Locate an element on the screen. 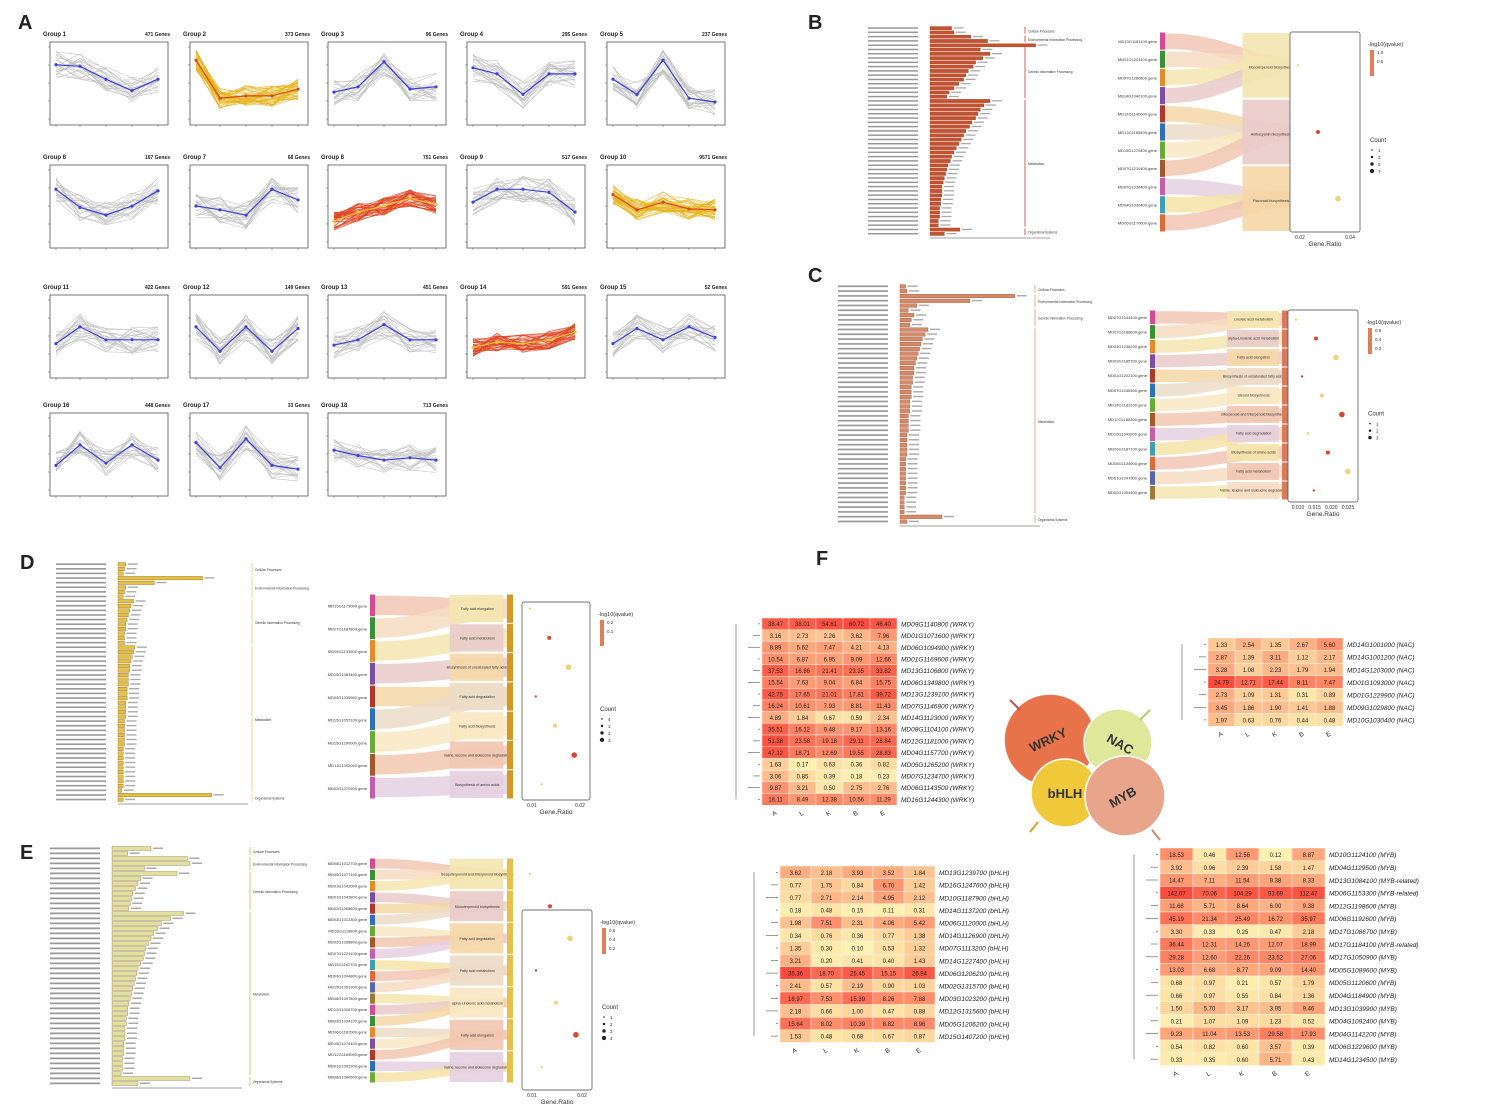  plot-frame is located at coordinates (526, 83).